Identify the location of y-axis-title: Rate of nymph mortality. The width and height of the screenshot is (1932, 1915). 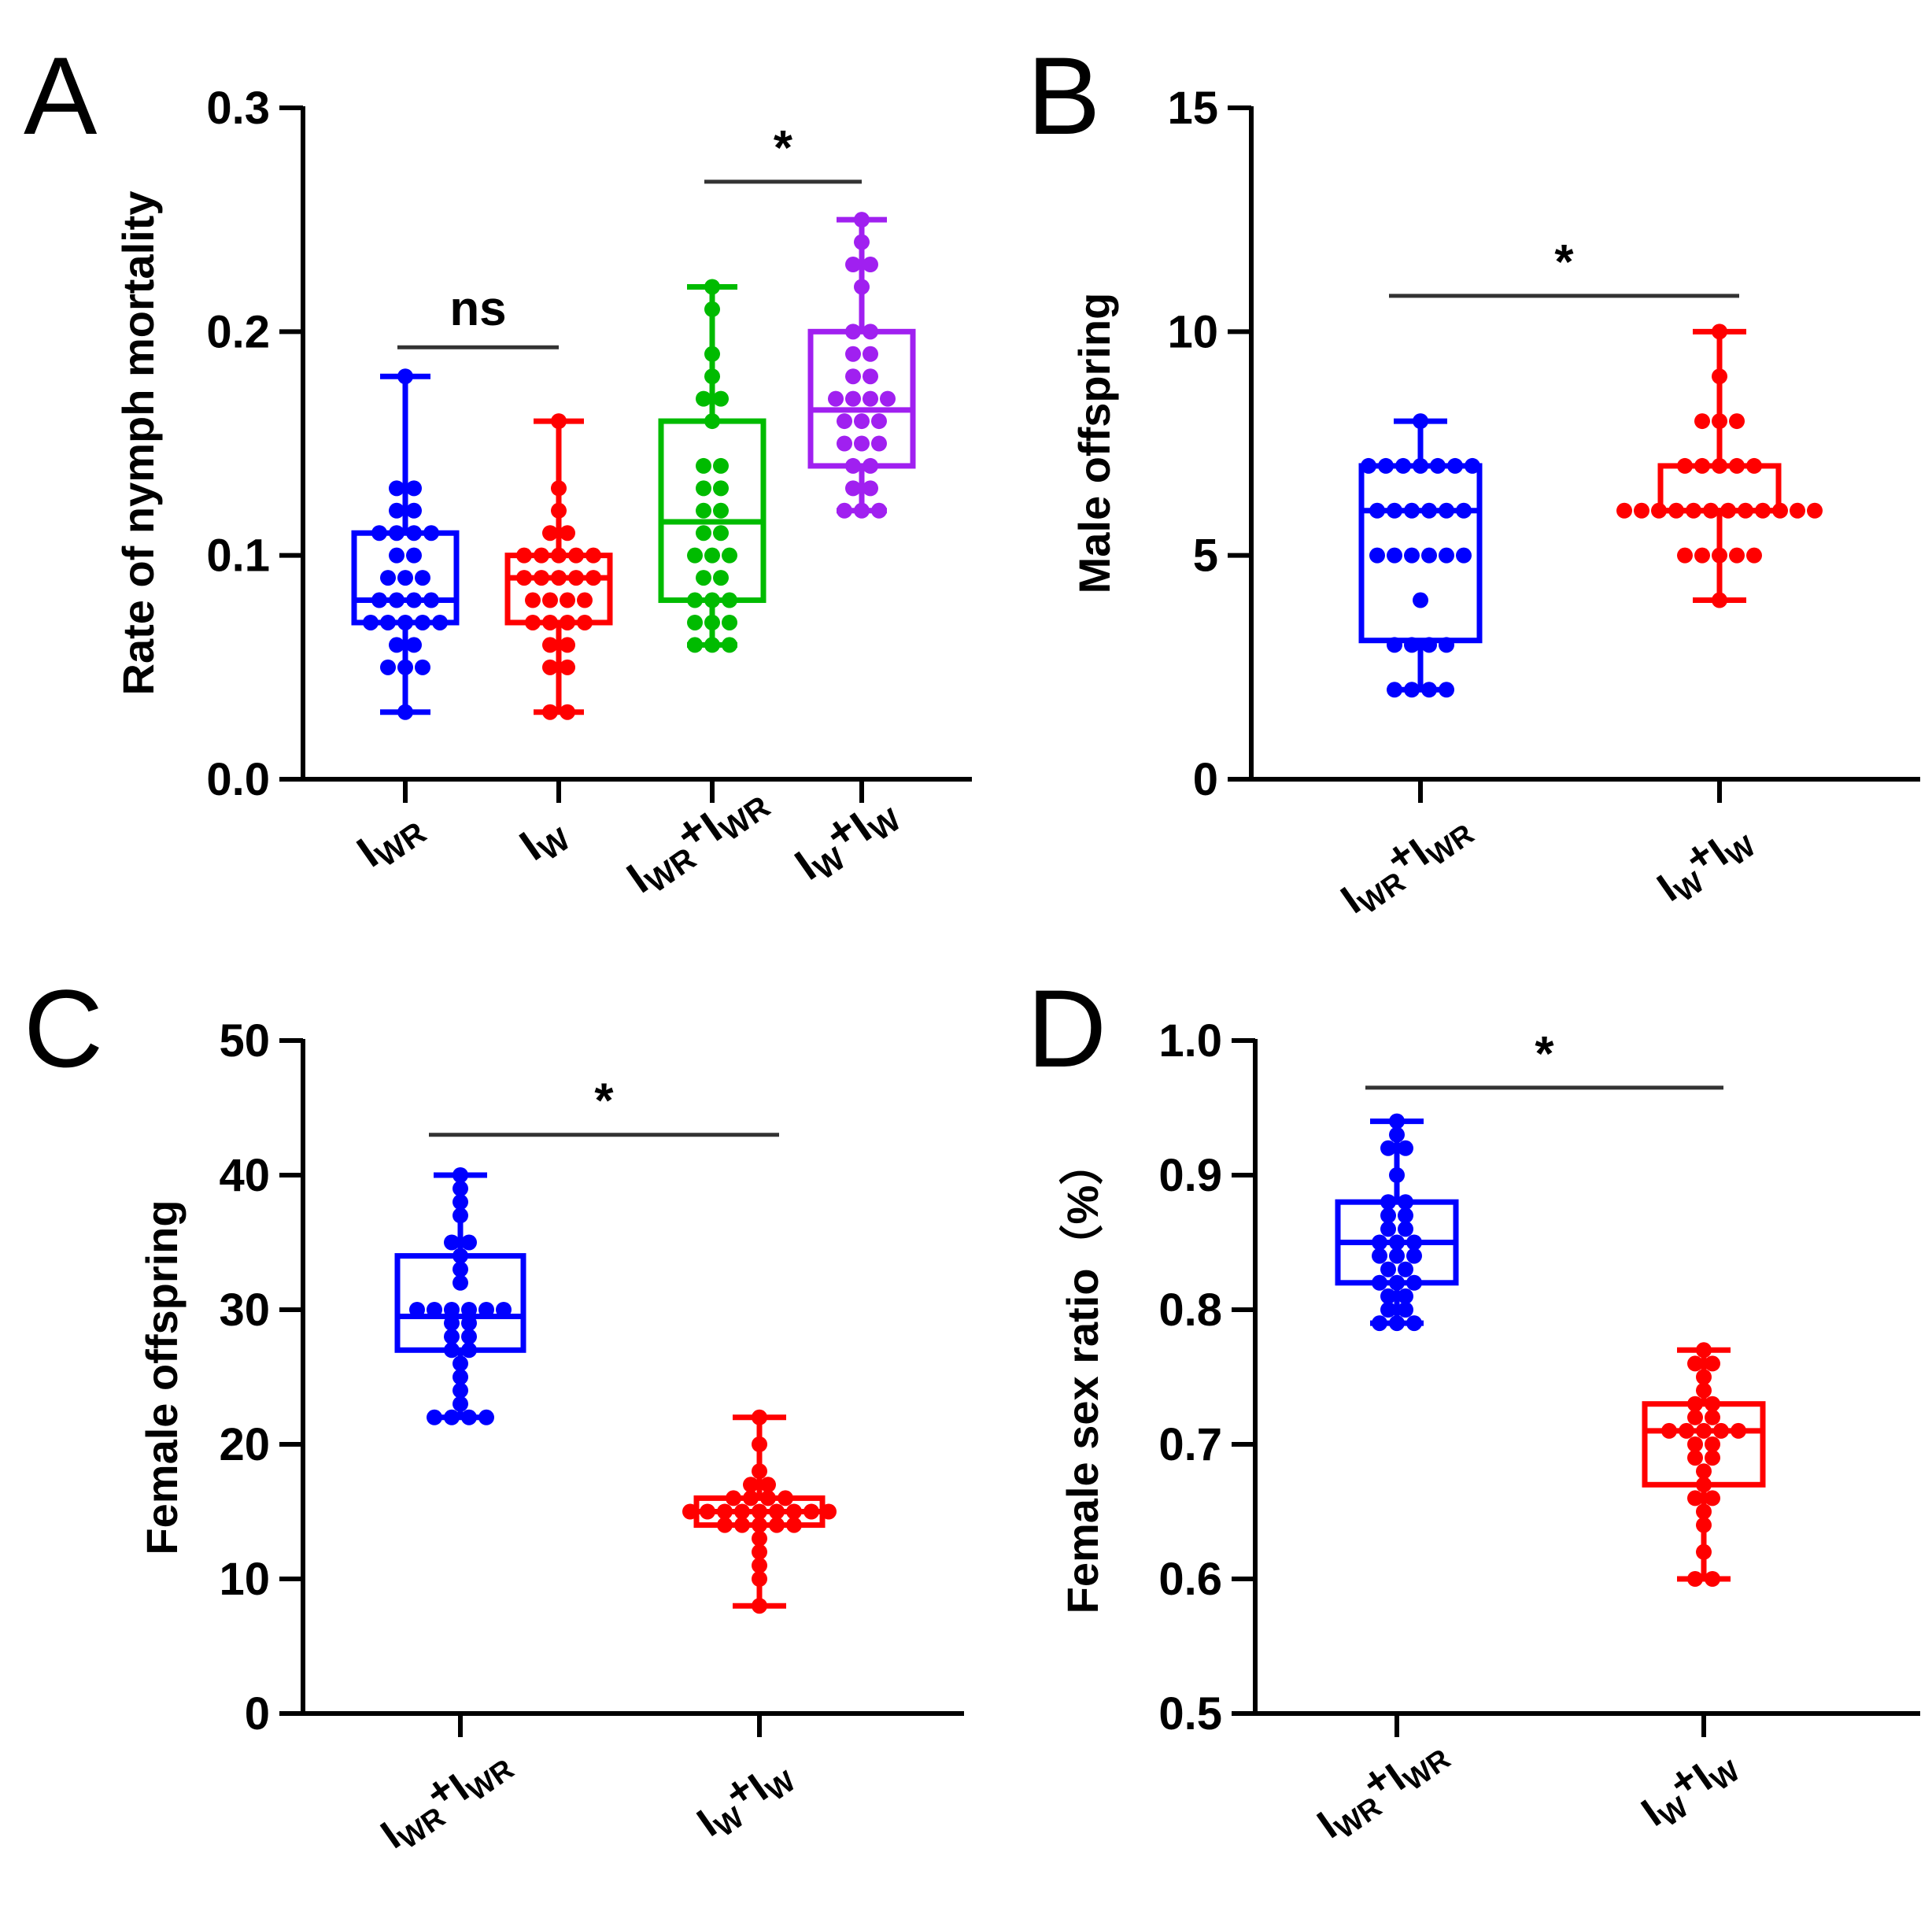
(138, 443).